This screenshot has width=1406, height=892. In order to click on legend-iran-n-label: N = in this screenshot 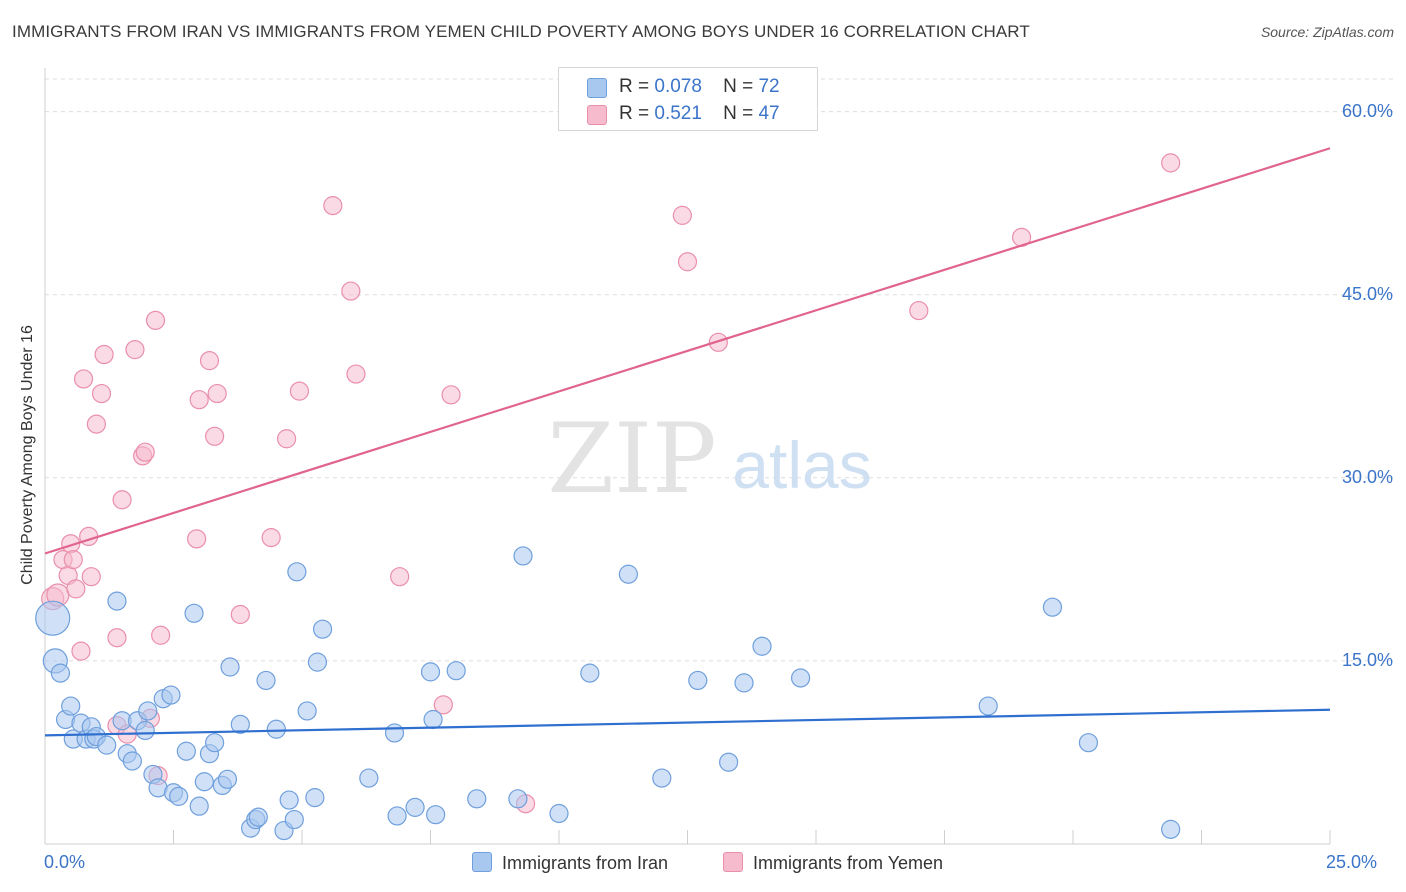, I will do `click(738, 86)`.